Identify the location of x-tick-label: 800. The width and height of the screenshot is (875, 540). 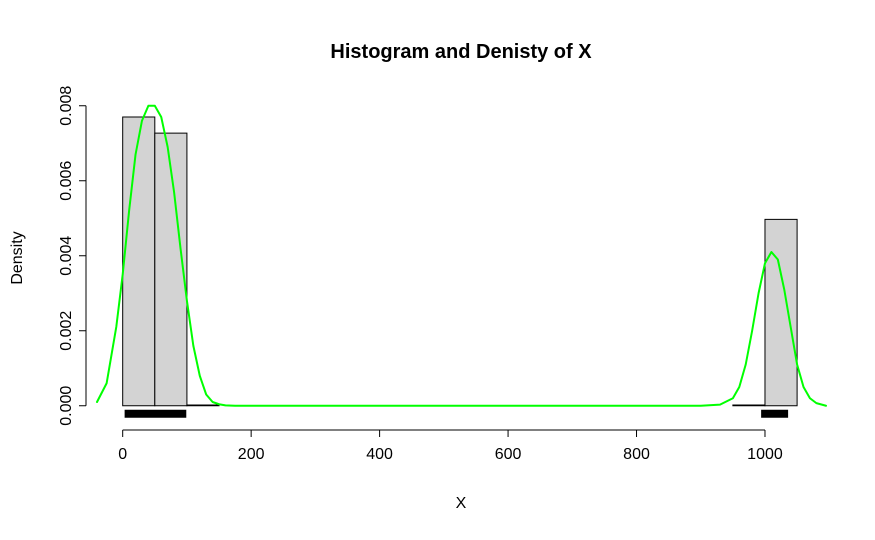
(636, 454).